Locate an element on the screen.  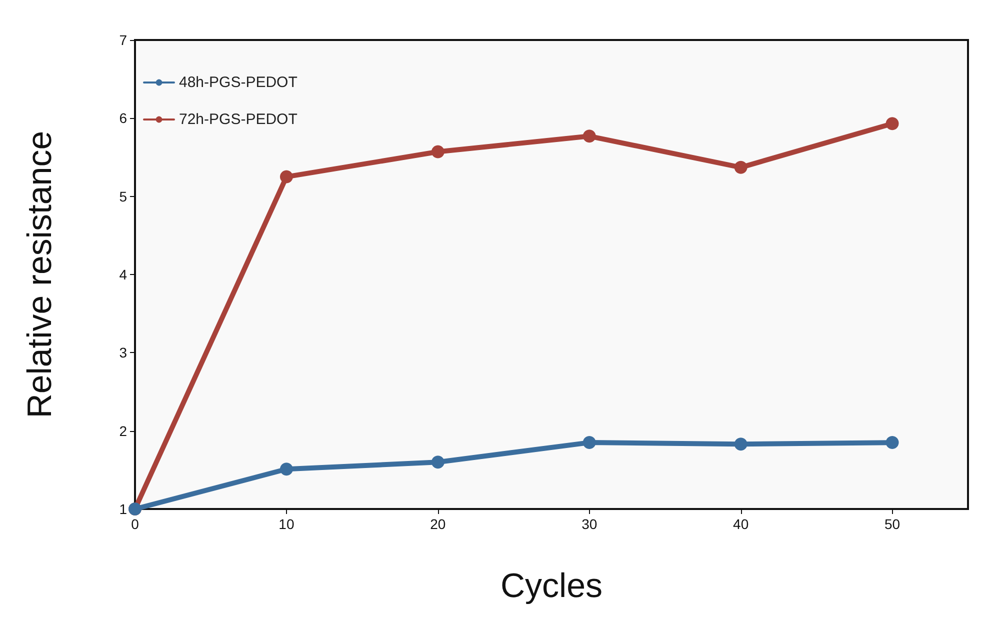
x-tick-label: 20 is located at coordinates (438, 524).